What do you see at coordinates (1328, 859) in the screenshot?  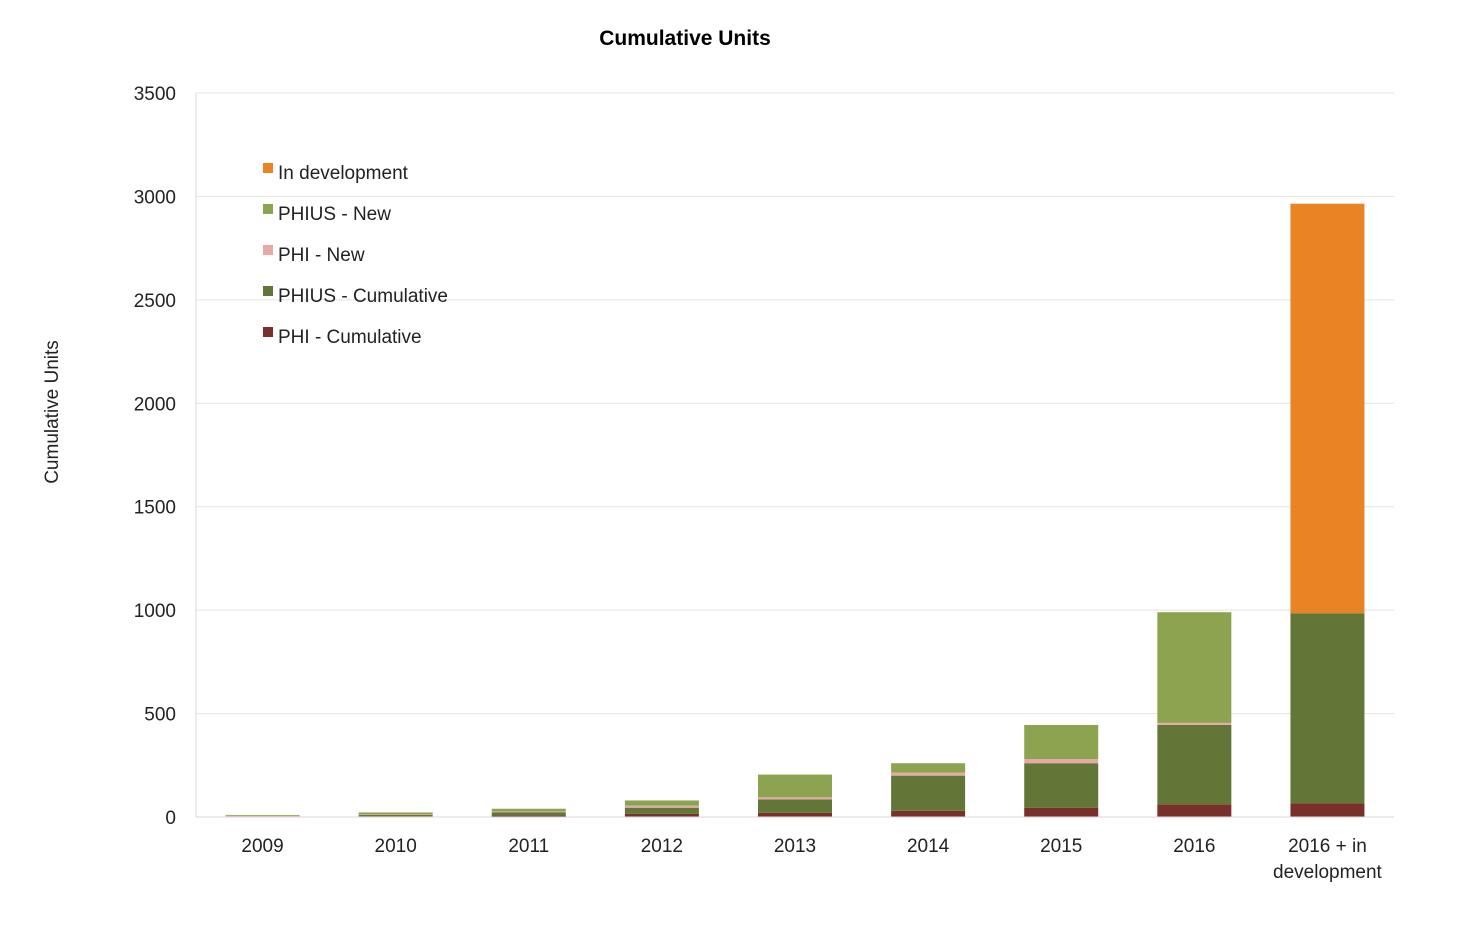 I see `x-tick-label: 2016 + in development` at bounding box center [1328, 859].